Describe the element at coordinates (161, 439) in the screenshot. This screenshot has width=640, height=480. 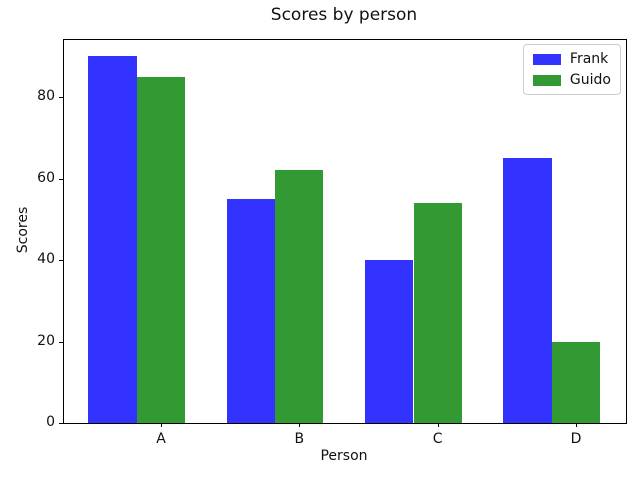
I see `x-tick-label: A` at that location.